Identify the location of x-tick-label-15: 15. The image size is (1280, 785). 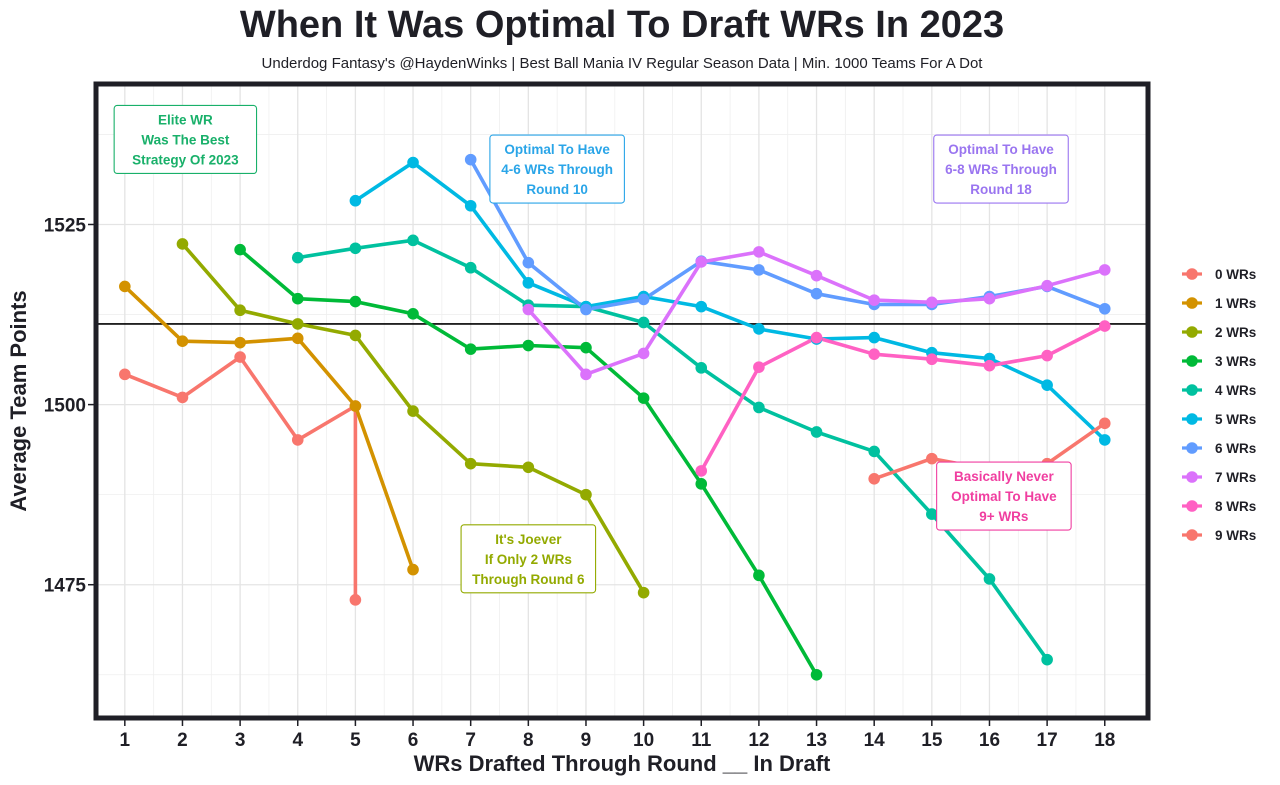
(932, 740).